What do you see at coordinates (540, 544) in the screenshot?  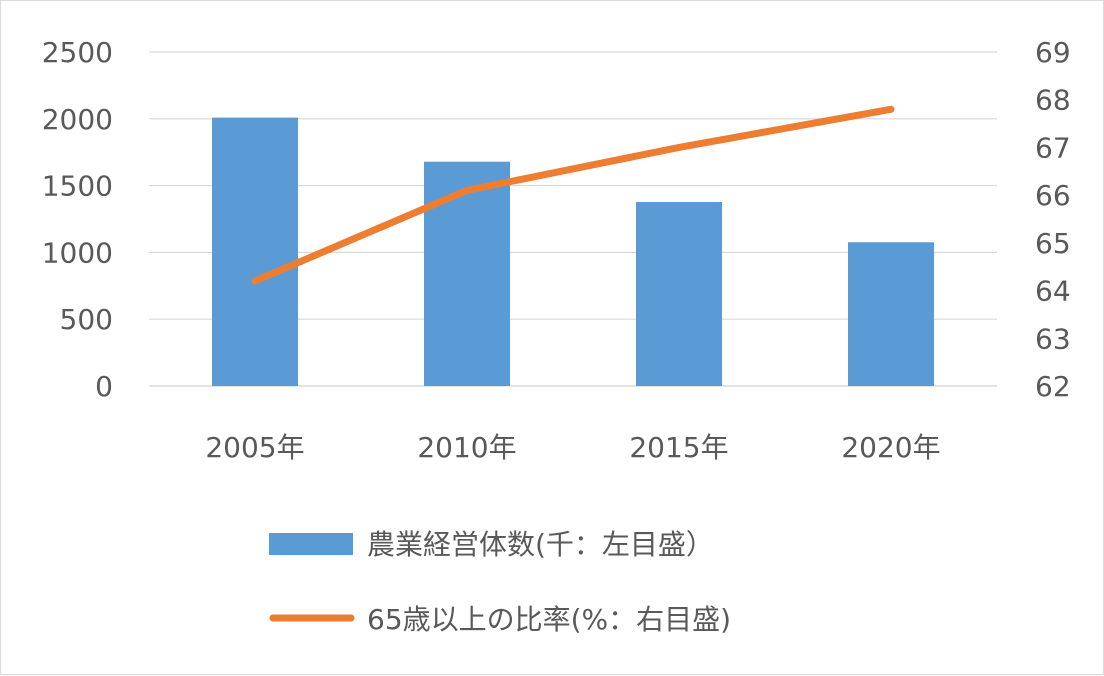 I see `legend-label-bar: 農業経営体数(千：左目盛）` at bounding box center [540, 544].